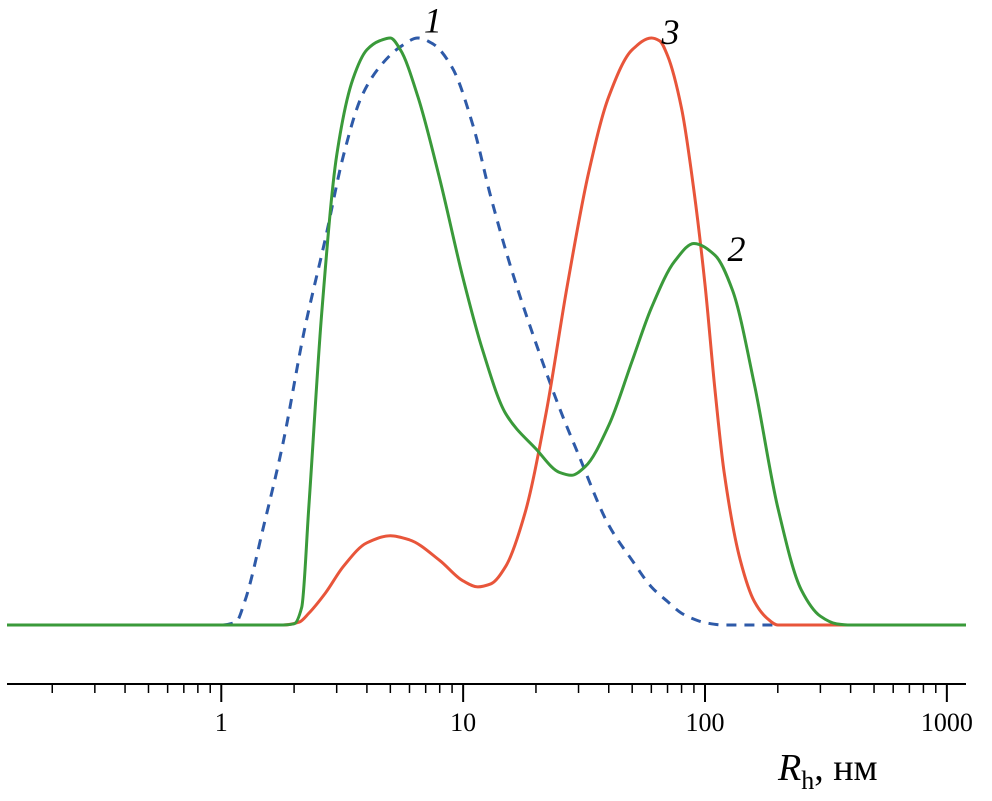 The height and width of the screenshot is (801, 992). I want to click on x-axis-title-unit: , нм, so click(845, 768).